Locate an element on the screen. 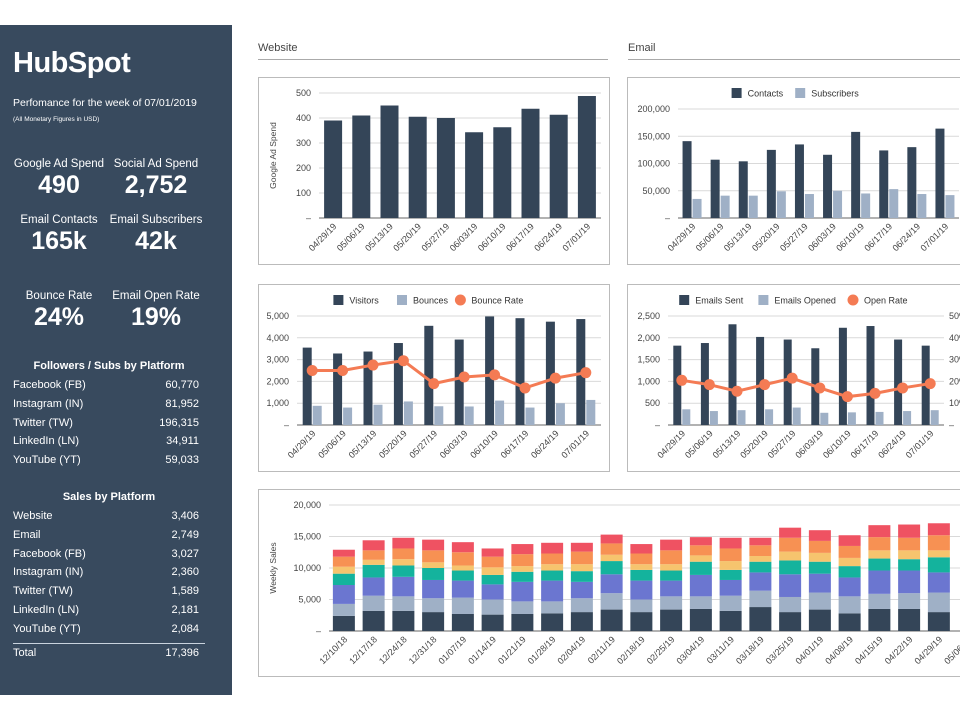 The width and height of the screenshot is (960, 720). y-tick-label: 1,500 is located at coordinates (648, 360).